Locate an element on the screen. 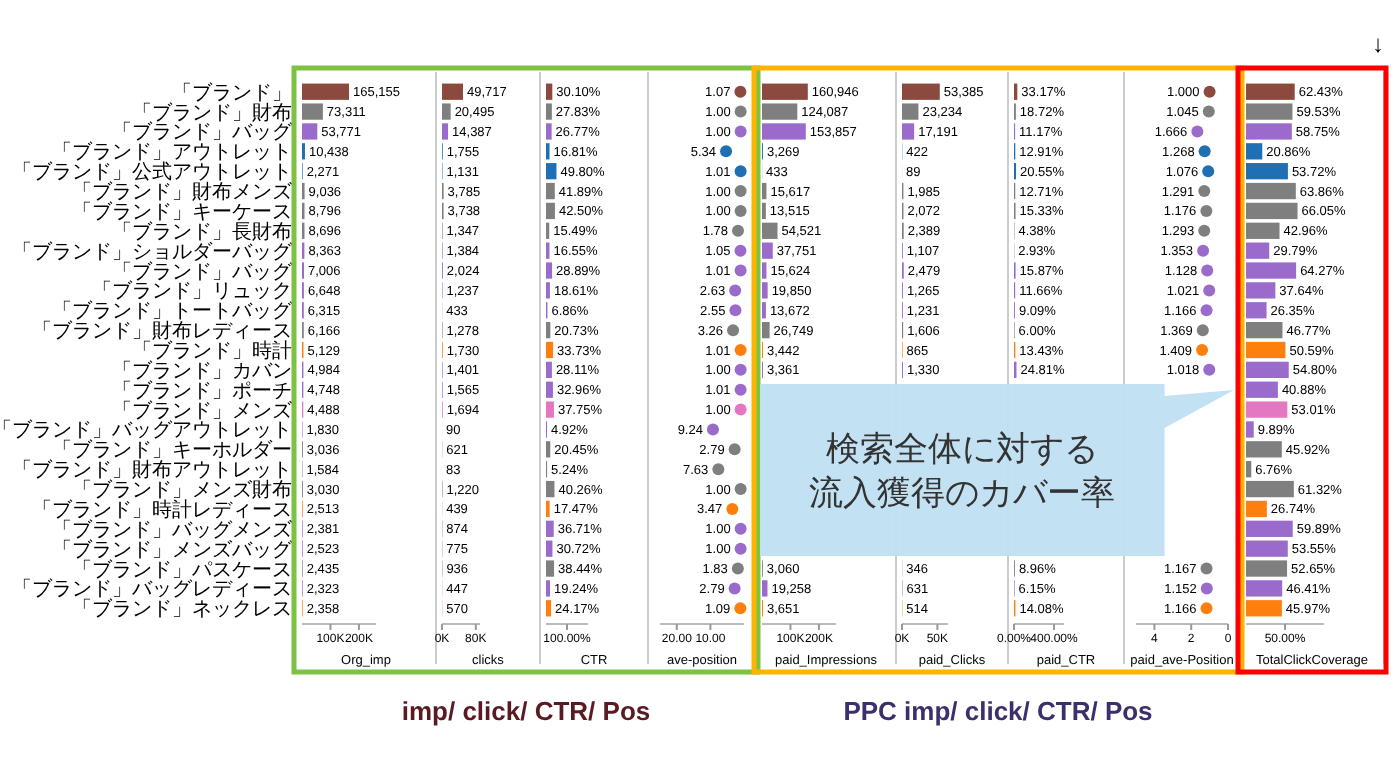  y-tick-label: 「ブランド」 is located at coordinates (232, 92).